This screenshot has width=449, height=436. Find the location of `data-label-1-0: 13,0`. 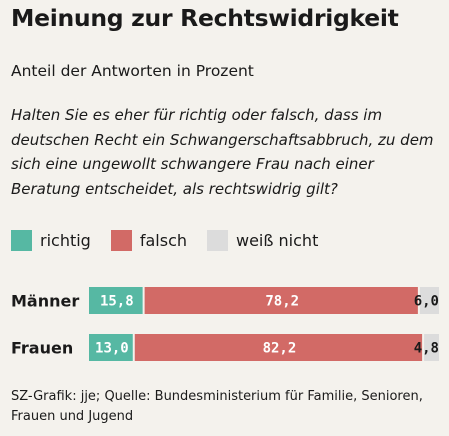

data-label-1-0: 13,0 is located at coordinates (112, 349).